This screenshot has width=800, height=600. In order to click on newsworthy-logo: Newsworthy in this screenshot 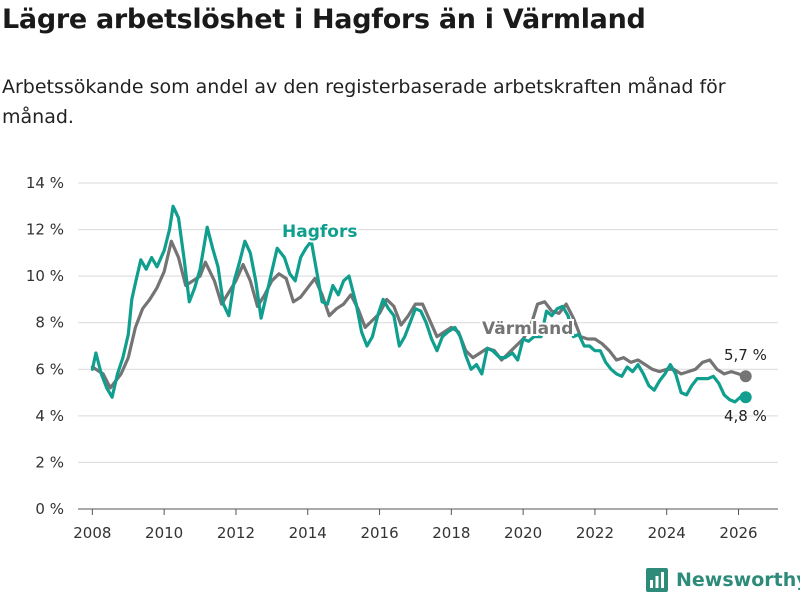, I will do `click(723, 580)`.